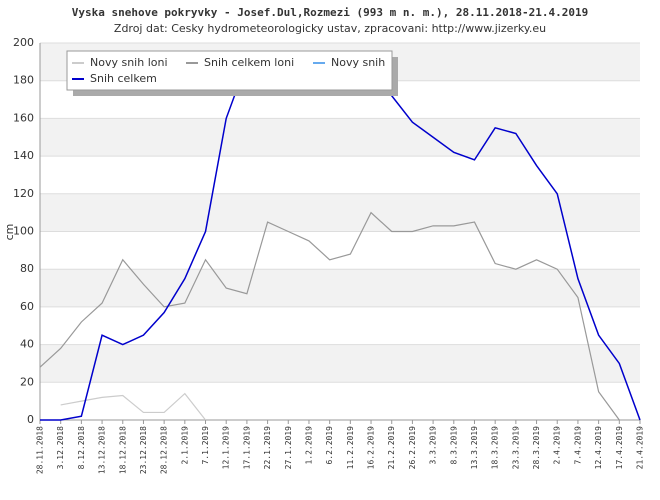  Describe the element at coordinates (23, 193) in the screenshot. I see `y-tick-label: 120` at that location.